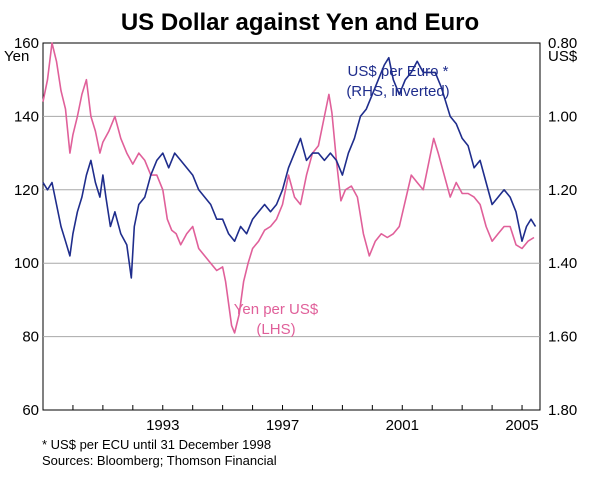 The width and height of the screenshot is (600, 482). What do you see at coordinates (563, 56) in the screenshot?
I see `right-axis-unit: US$` at bounding box center [563, 56].